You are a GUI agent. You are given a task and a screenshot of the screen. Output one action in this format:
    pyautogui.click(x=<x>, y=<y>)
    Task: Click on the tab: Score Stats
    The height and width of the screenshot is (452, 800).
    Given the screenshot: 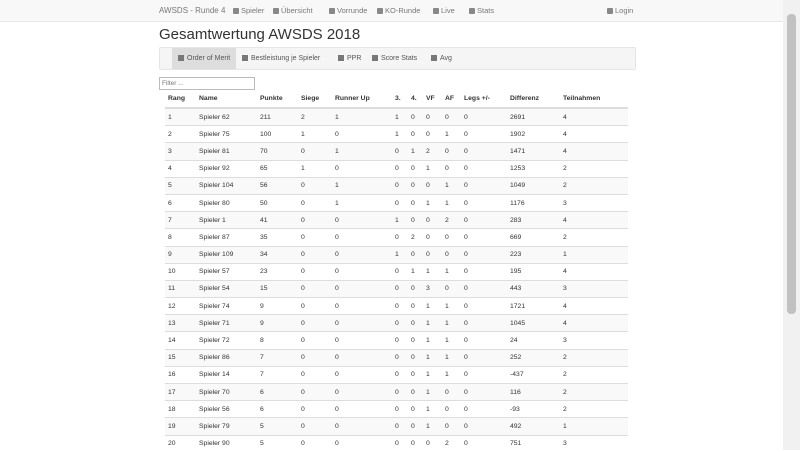 What is the action you would take?
    pyautogui.click(x=394, y=58)
    